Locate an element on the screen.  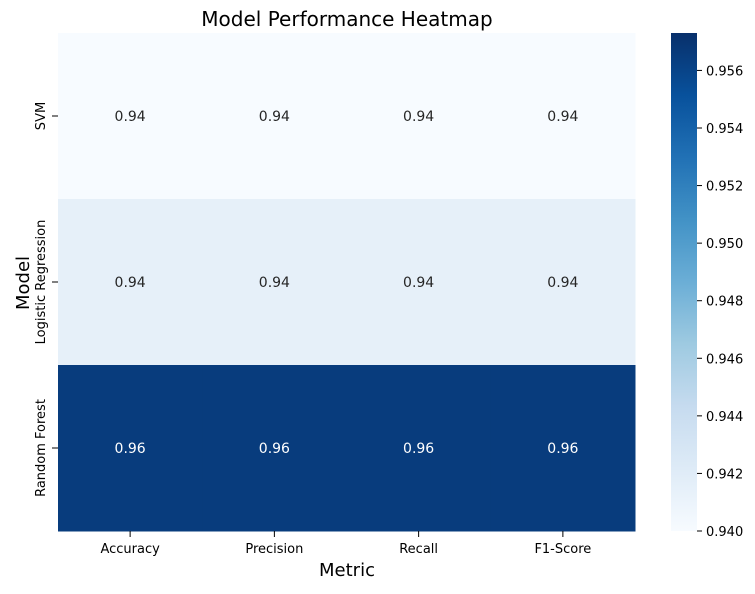
colorbar-tick-label: 0.954 is located at coordinates (724, 129).